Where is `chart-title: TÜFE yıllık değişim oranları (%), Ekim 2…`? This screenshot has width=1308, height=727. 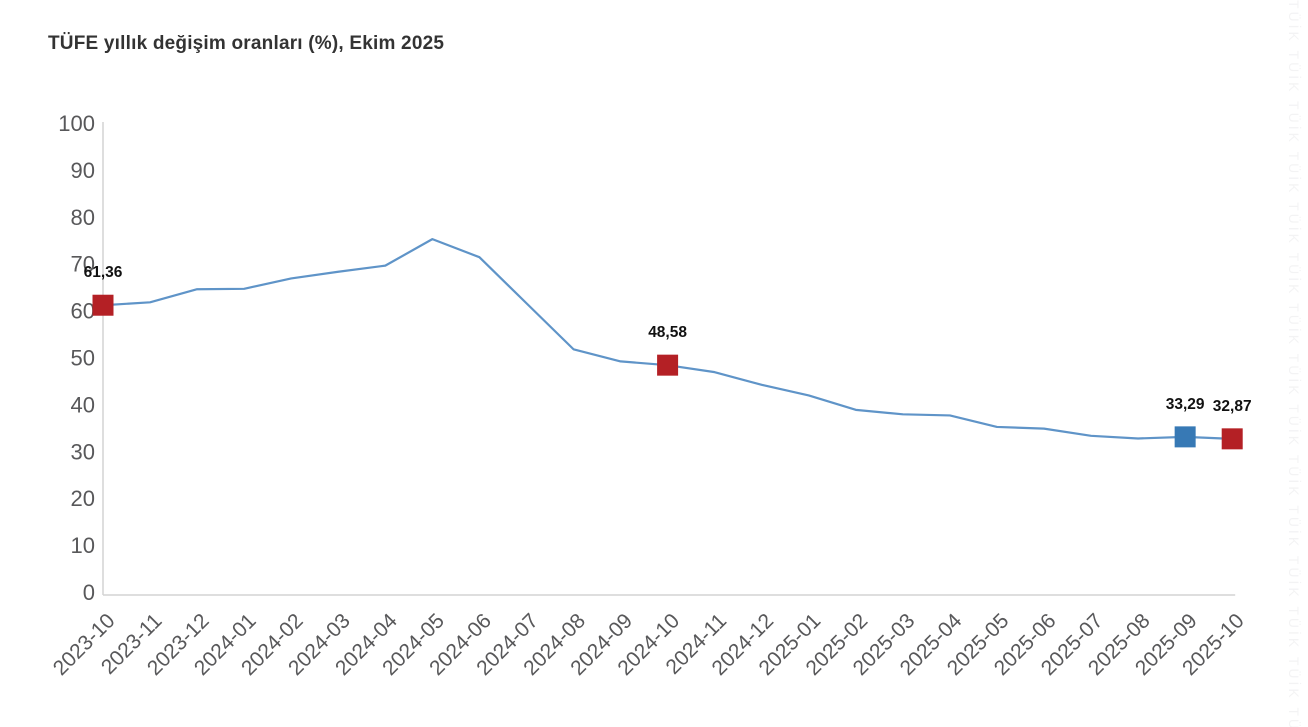 chart-title: TÜFE yıllık değişim oranları (%), Ekim 2… is located at coordinates (246, 43).